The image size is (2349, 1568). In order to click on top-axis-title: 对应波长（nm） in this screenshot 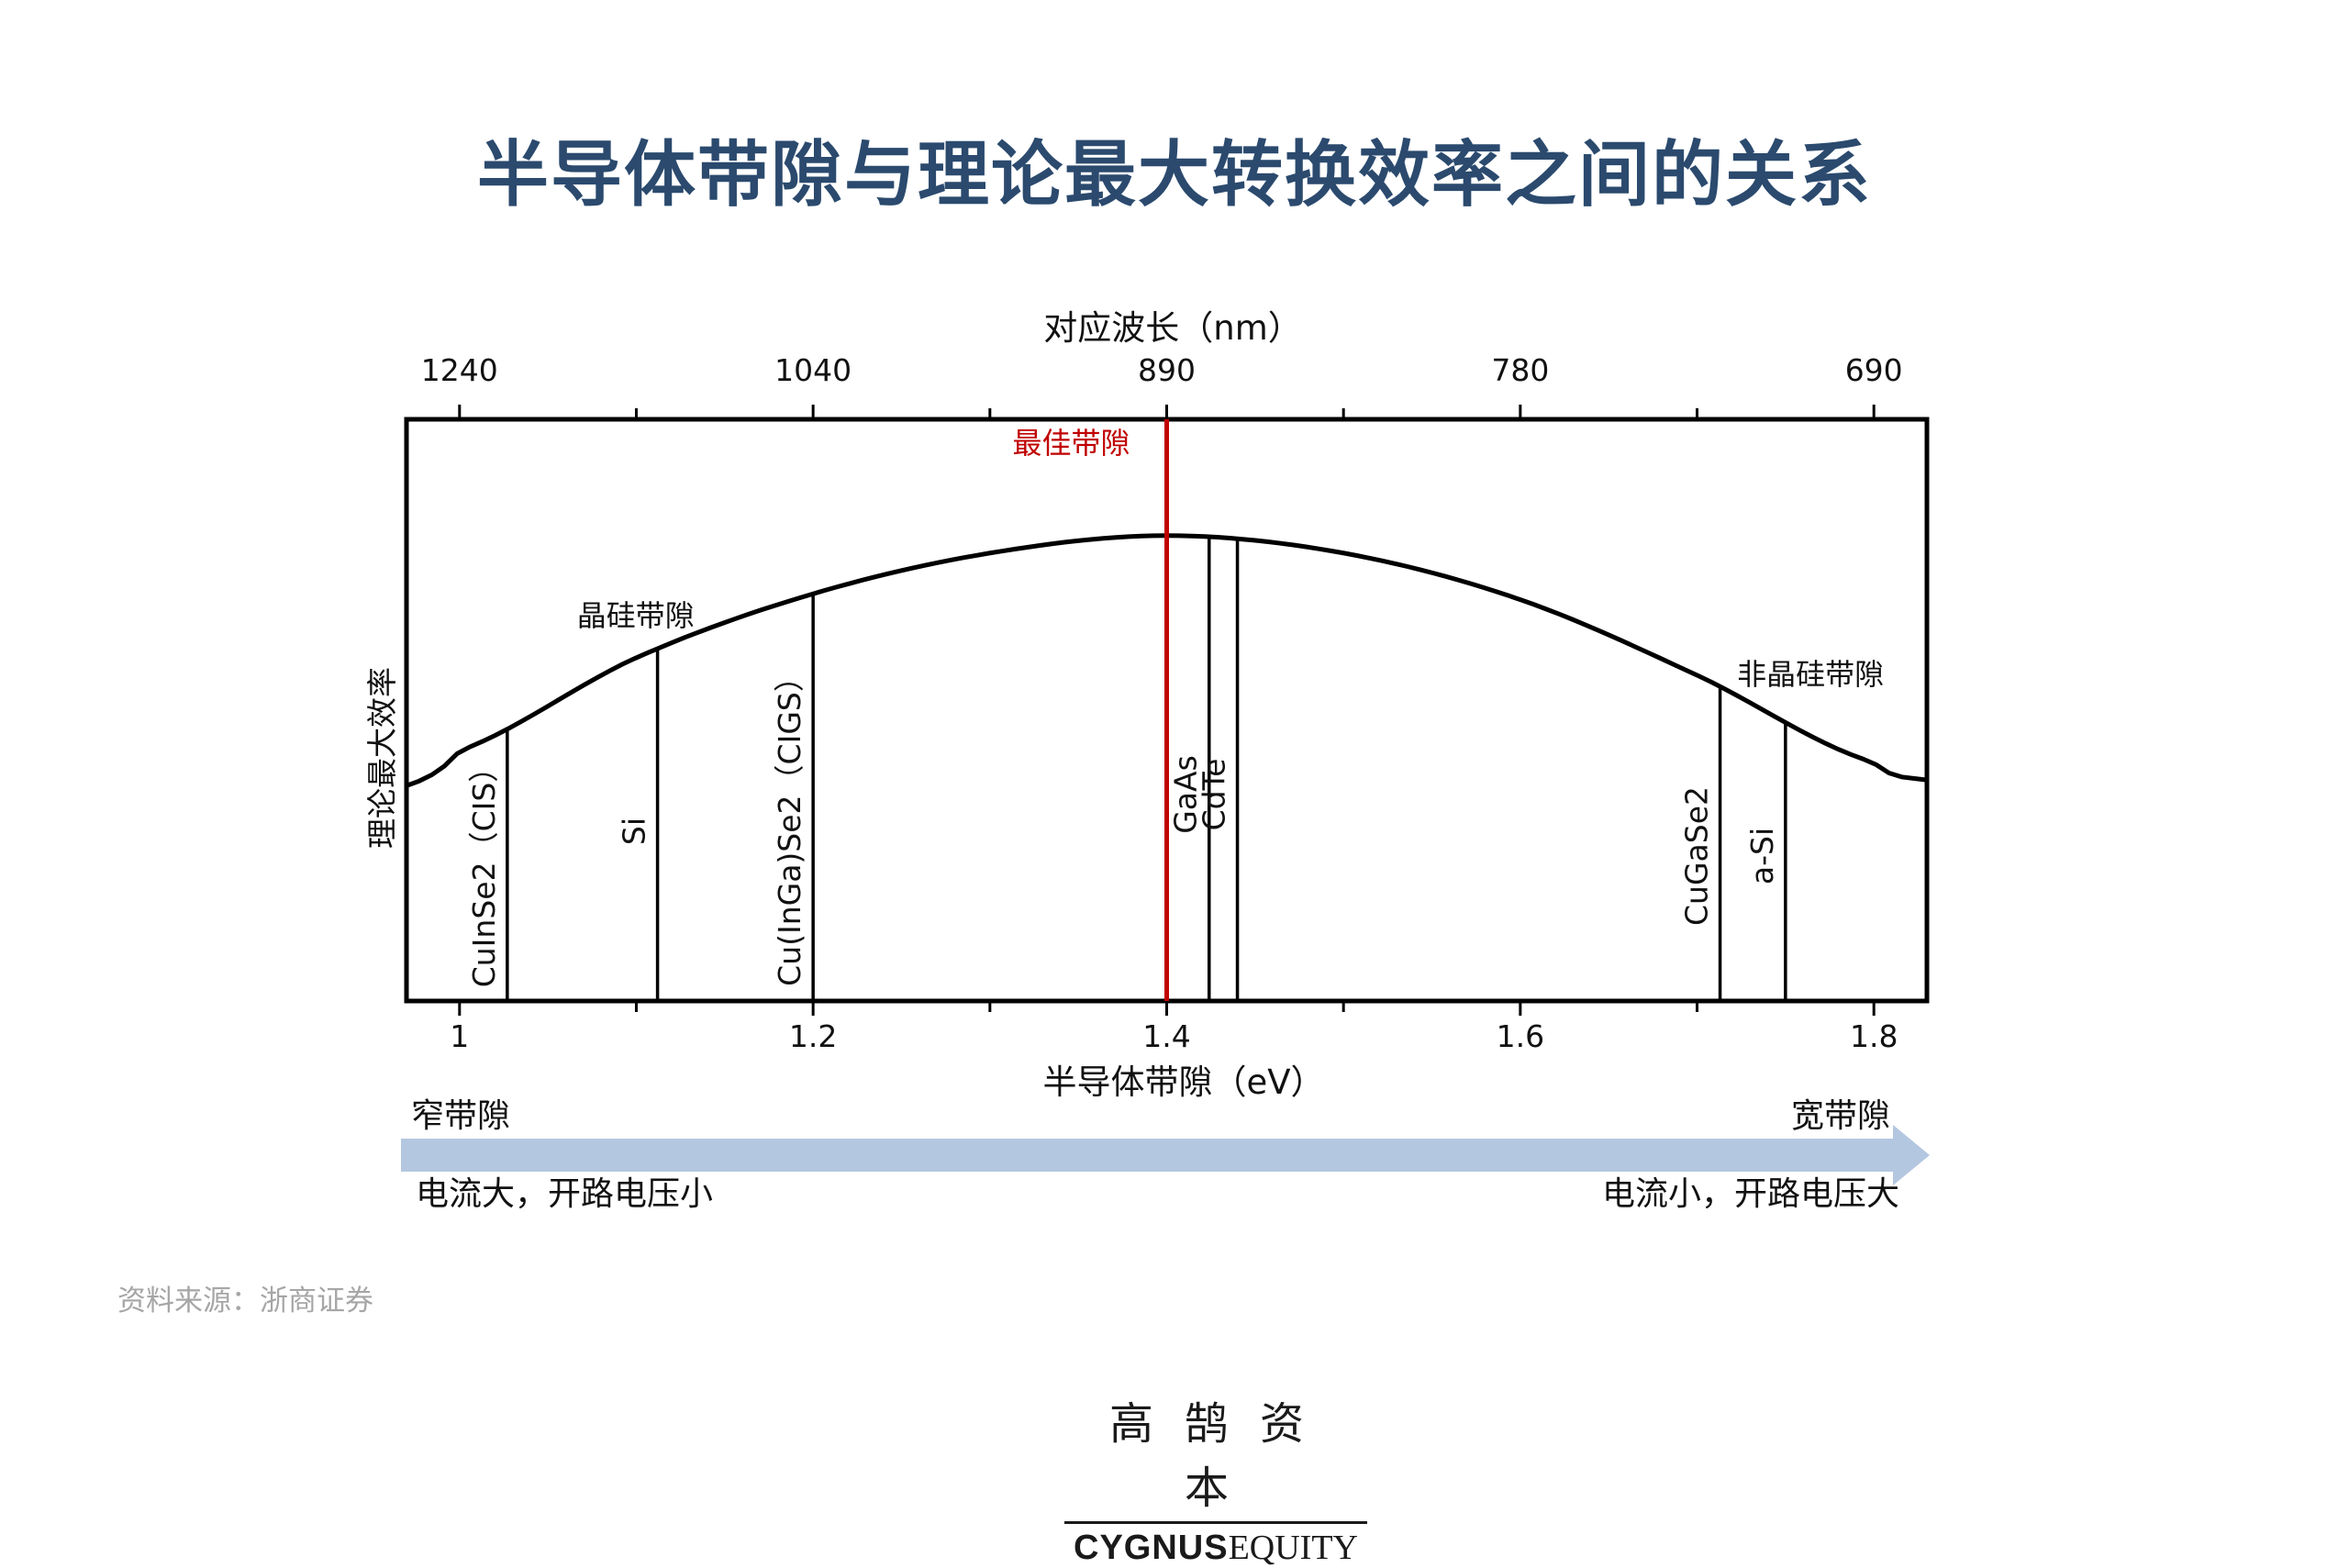, I will do `click(1172, 328)`.